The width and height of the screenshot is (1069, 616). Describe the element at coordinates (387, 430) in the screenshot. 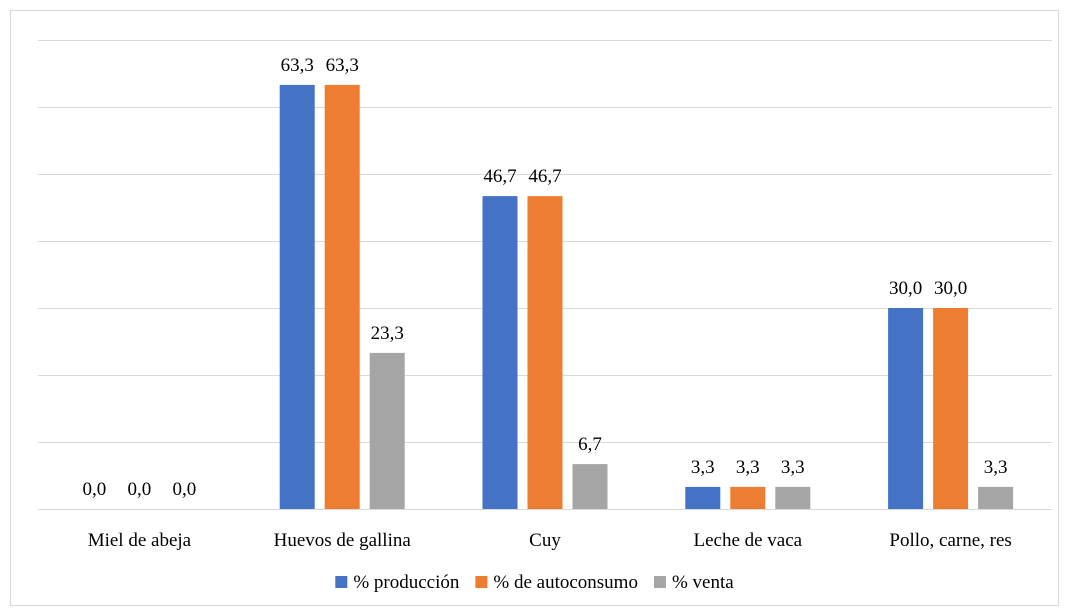

I see `bar-s2-c1` at that location.